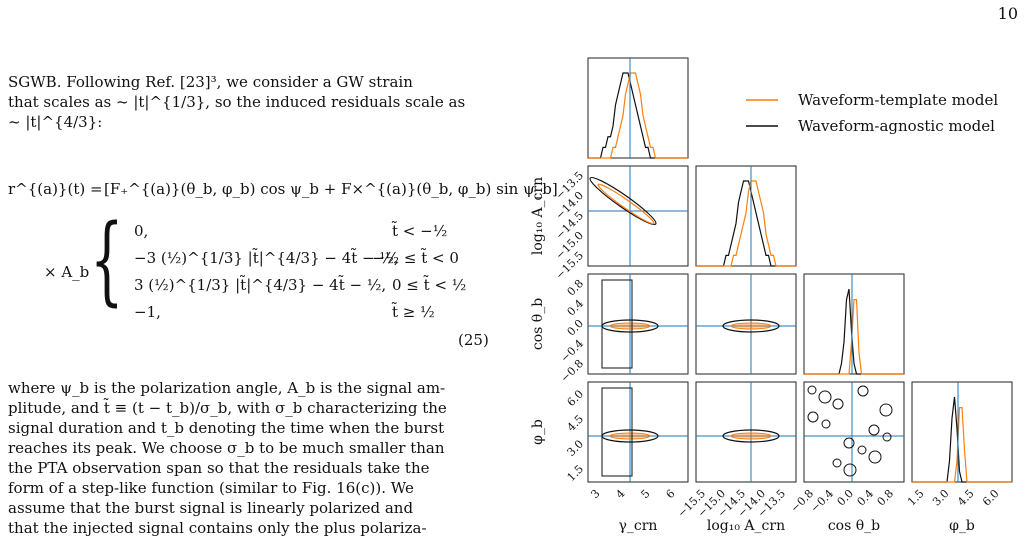 The height and width of the screenshot is (555, 1028). What do you see at coordinates (896, 126) in the screenshot?
I see `legend-label-agnostic: Waveform-agnostic model` at bounding box center [896, 126].